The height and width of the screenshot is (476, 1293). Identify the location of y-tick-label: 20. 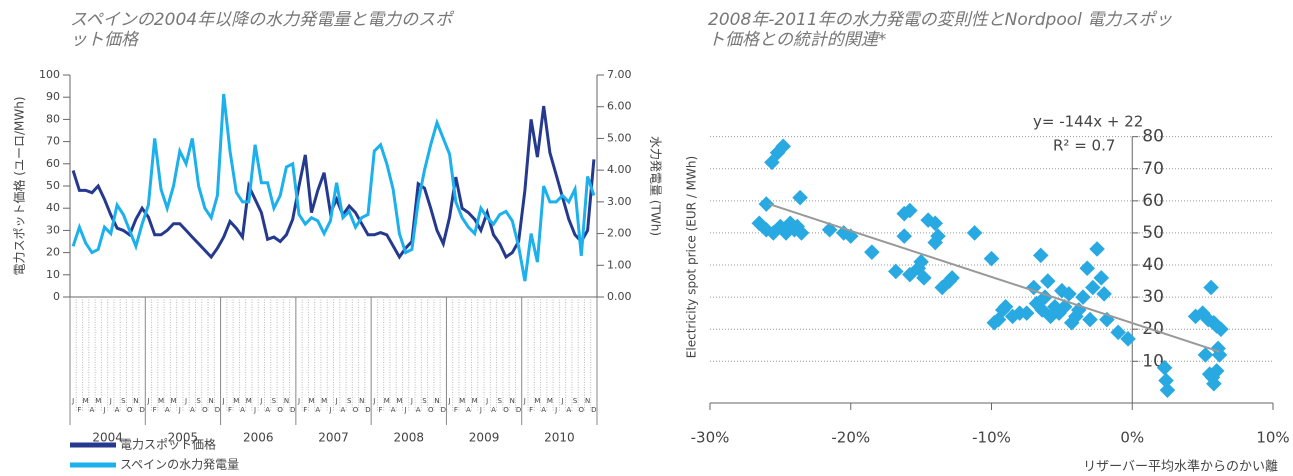
(53, 252).